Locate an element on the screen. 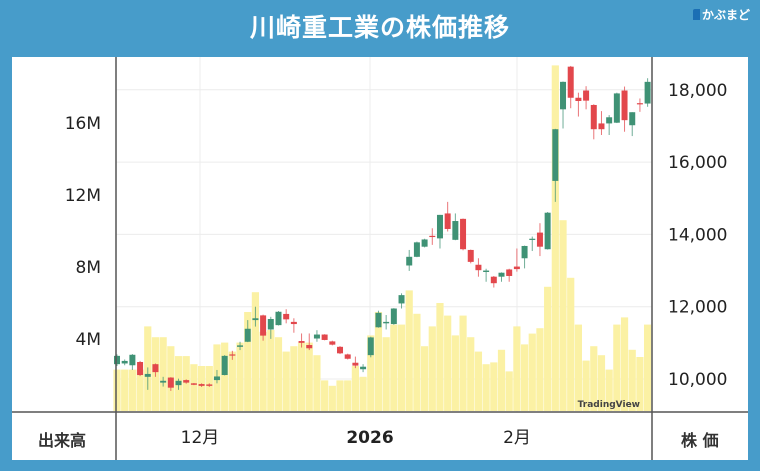 This screenshot has height=471, width=760. price-tick-label: 10,000 is located at coordinates (697, 380).